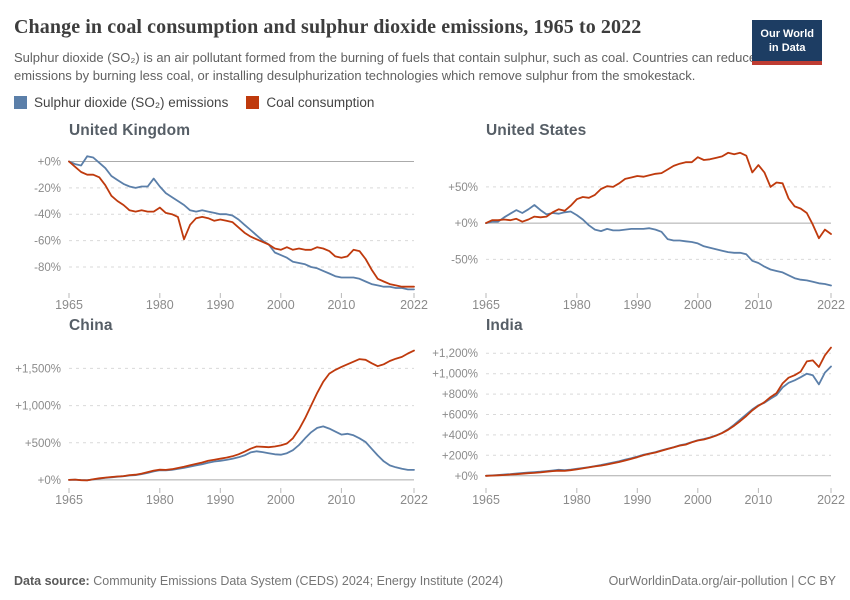 The width and height of the screenshot is (850, 600). Describe the element at coordinates (320, 103) in the screenshot. I see `coal-legend-label: Coal consumption` at that location.